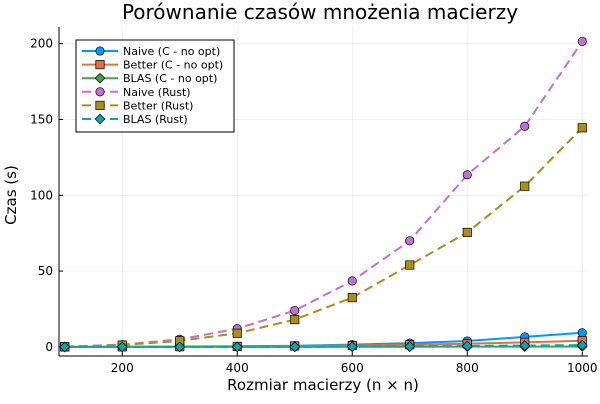 This screenshot has width=600, height=404. I want to click on legend-label: Better (Rust), so click(158, 105).